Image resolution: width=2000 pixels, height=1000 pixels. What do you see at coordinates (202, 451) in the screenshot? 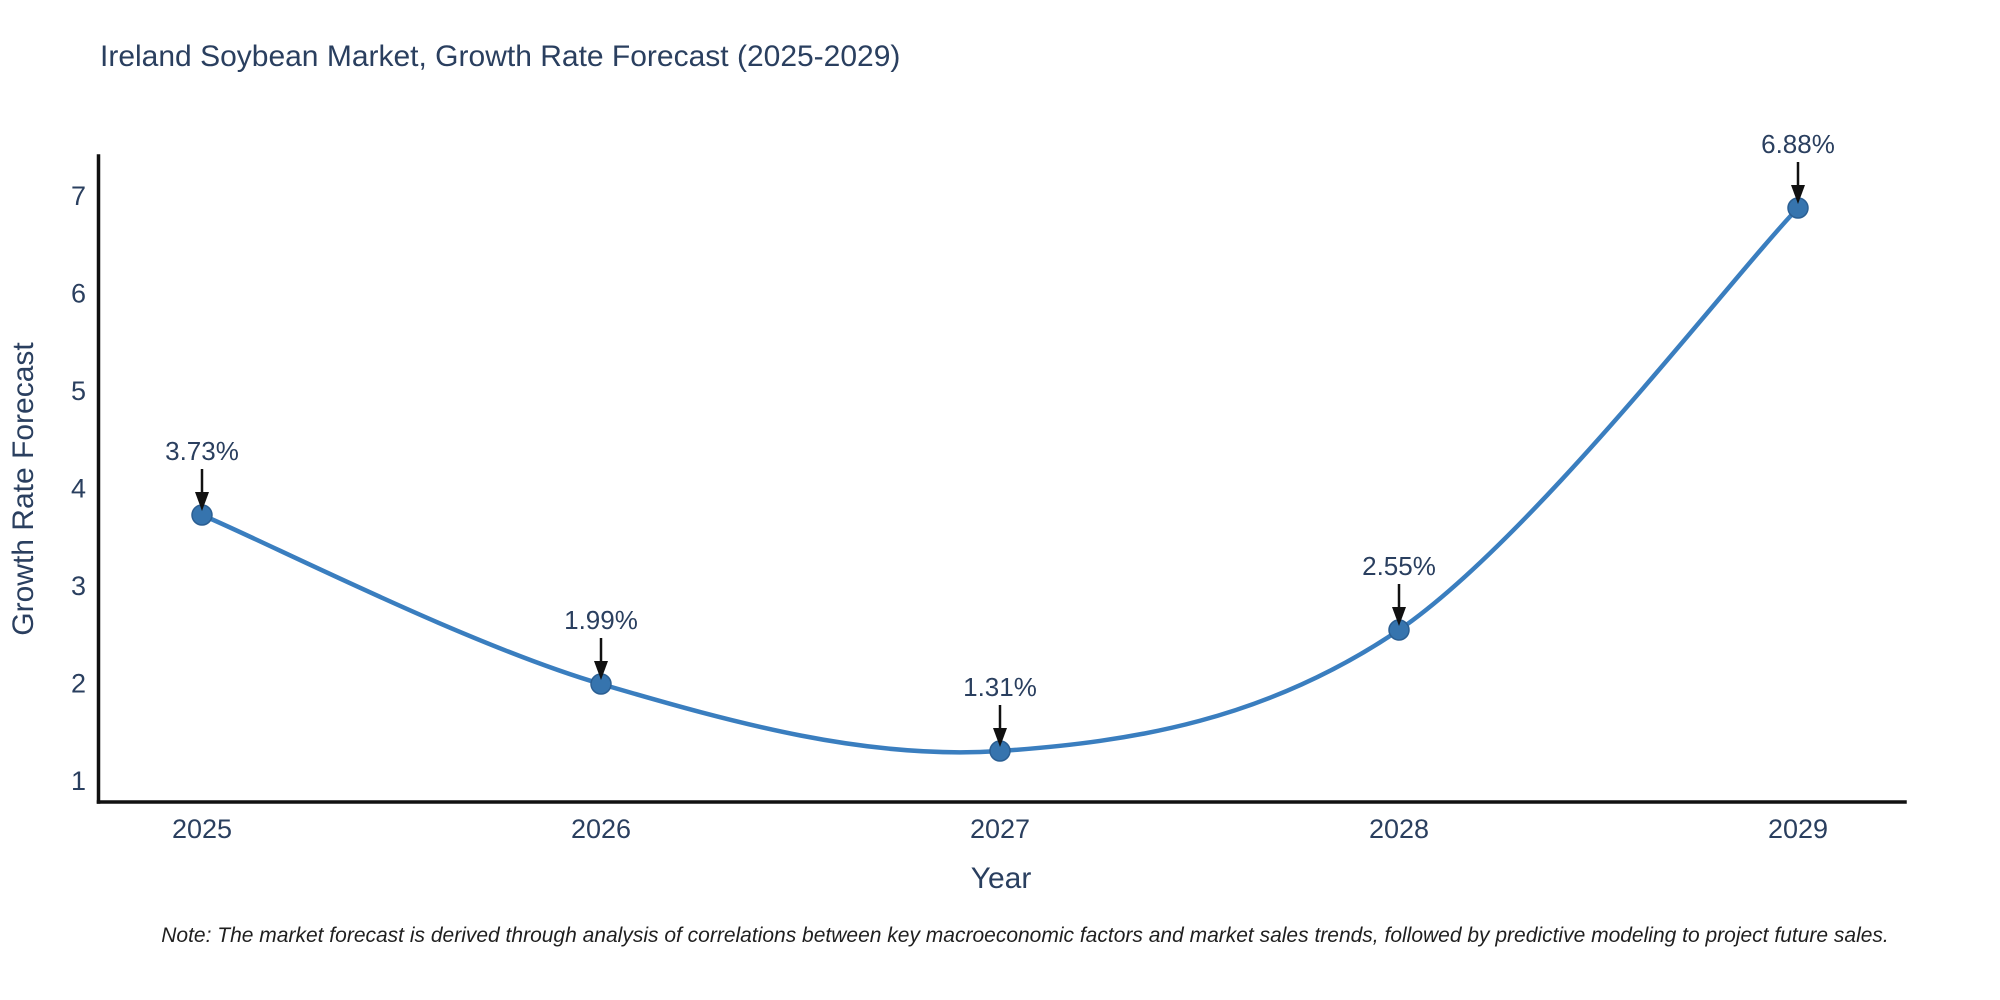
I see `point-label-2025: 3.73%` at bounding box center [202, 451].